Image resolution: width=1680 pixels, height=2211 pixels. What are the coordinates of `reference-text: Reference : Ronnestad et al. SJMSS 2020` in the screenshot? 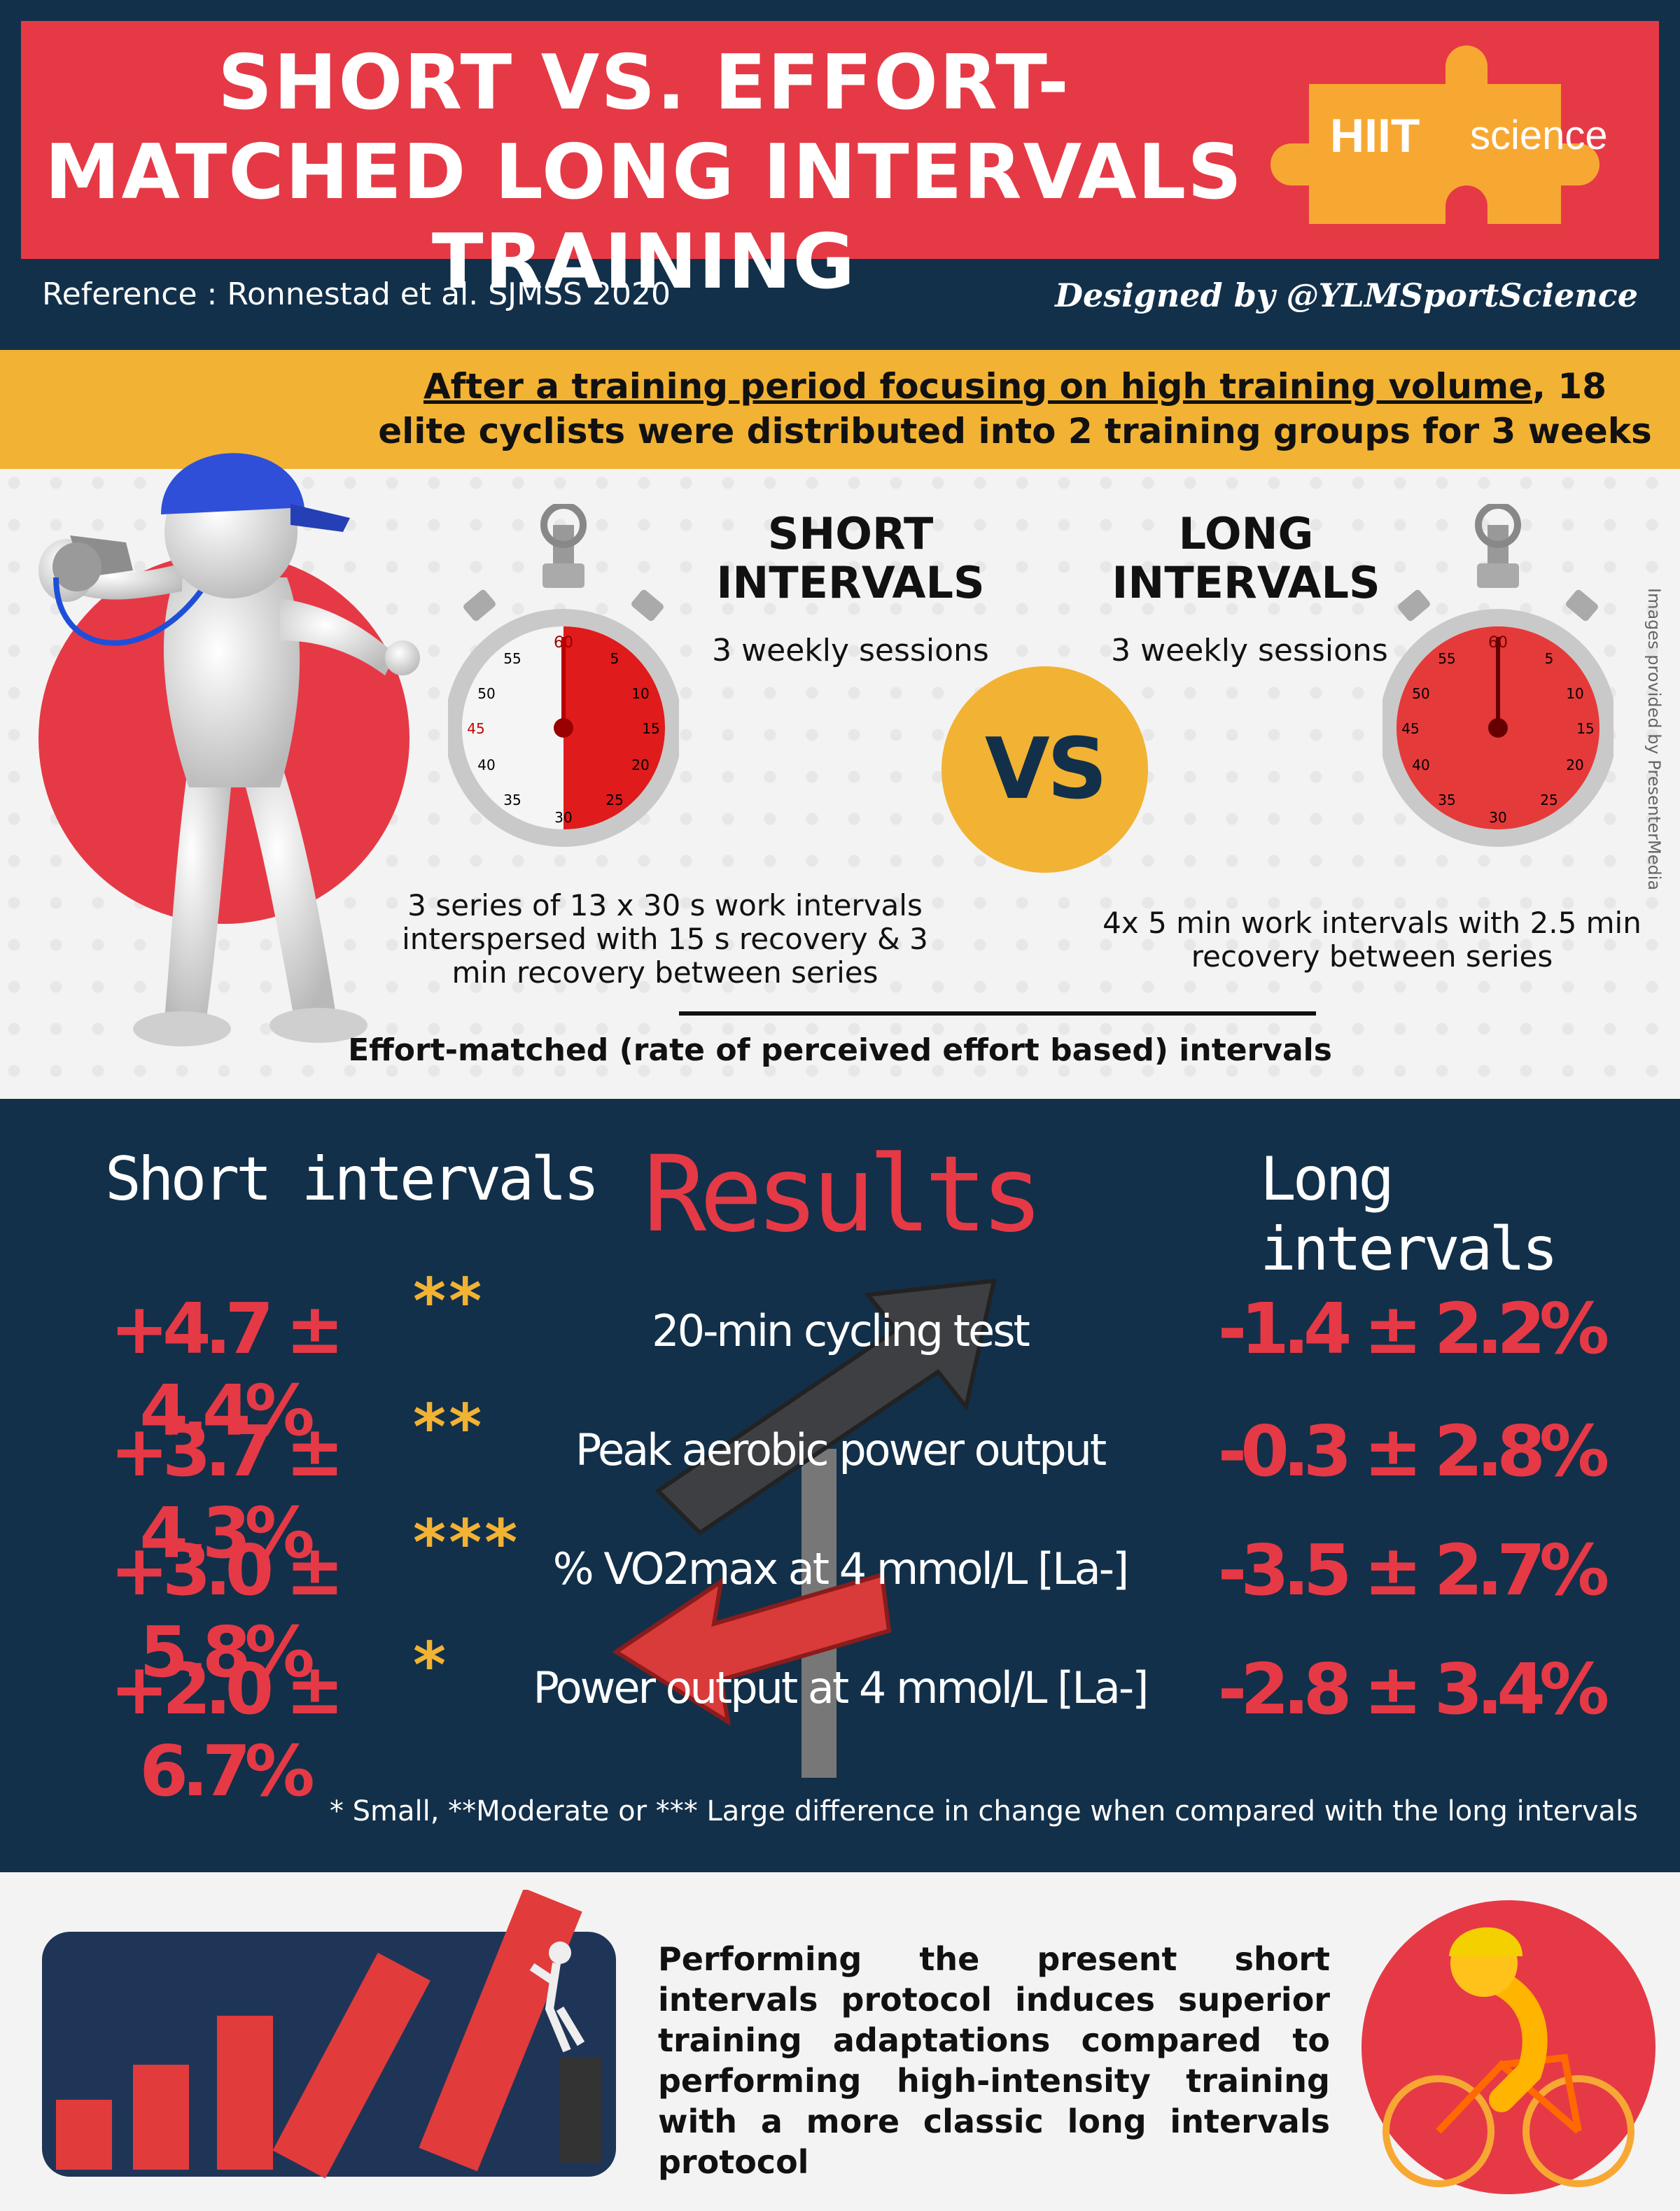 It's located at (356, 294).